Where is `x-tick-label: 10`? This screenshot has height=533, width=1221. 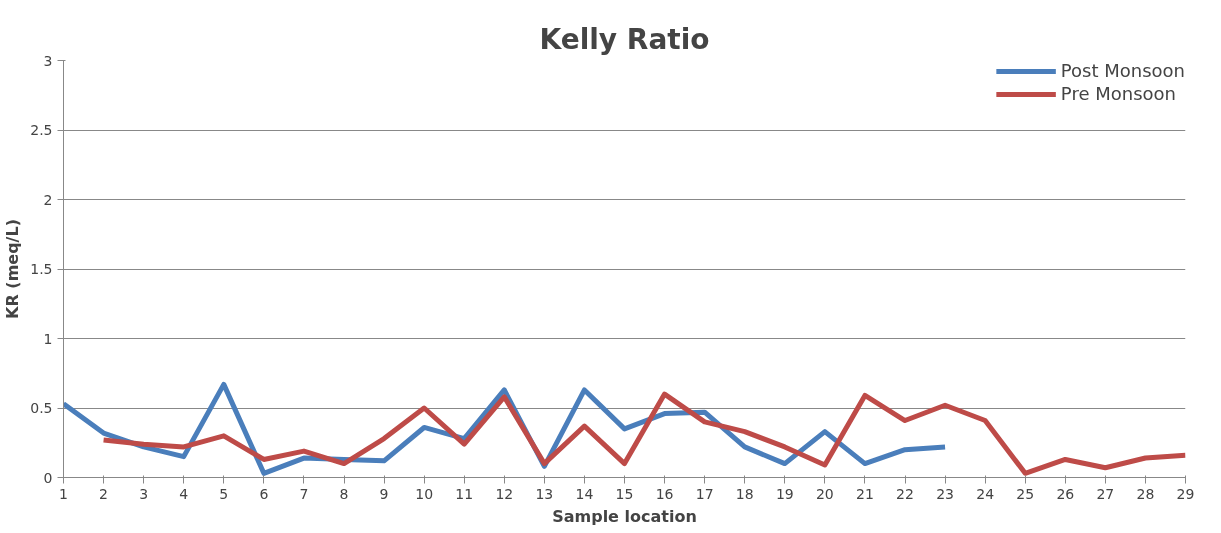 x-tick-label: 10 is located at coordinates (424, 493).